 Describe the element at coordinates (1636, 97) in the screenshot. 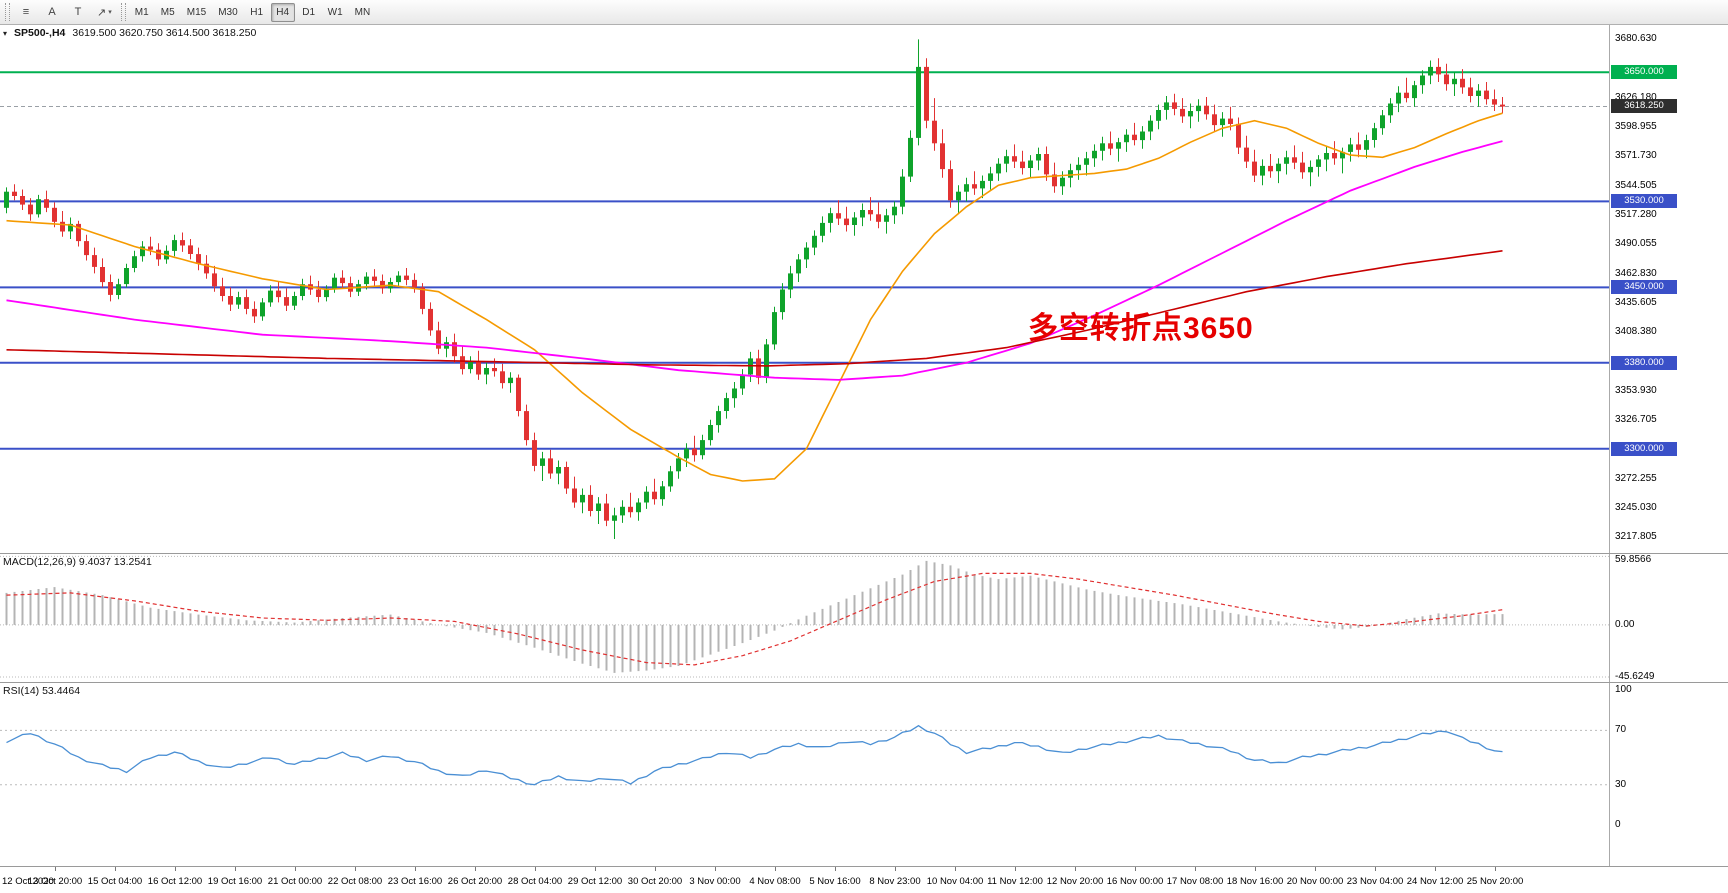

I see `price-axis-label: 3626.180` at that location.